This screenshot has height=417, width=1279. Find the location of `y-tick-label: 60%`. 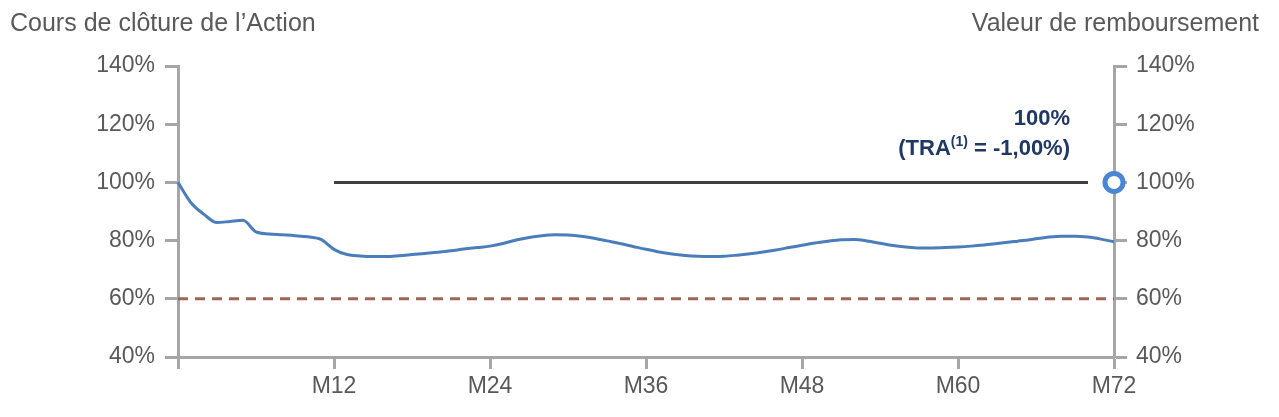

y-tick-label: 60% is located at coordinates (131, 297).